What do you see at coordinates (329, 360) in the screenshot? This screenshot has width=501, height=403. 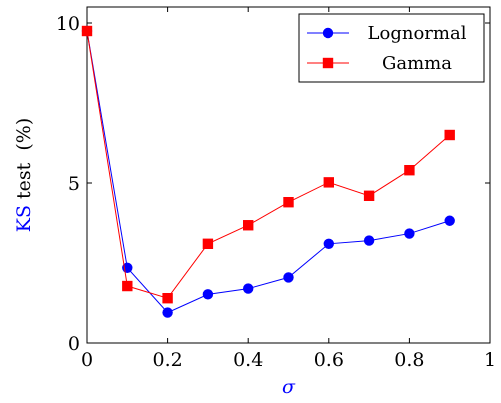 I see `x-tick-label: 0.6` at bounding box center [329, 360].